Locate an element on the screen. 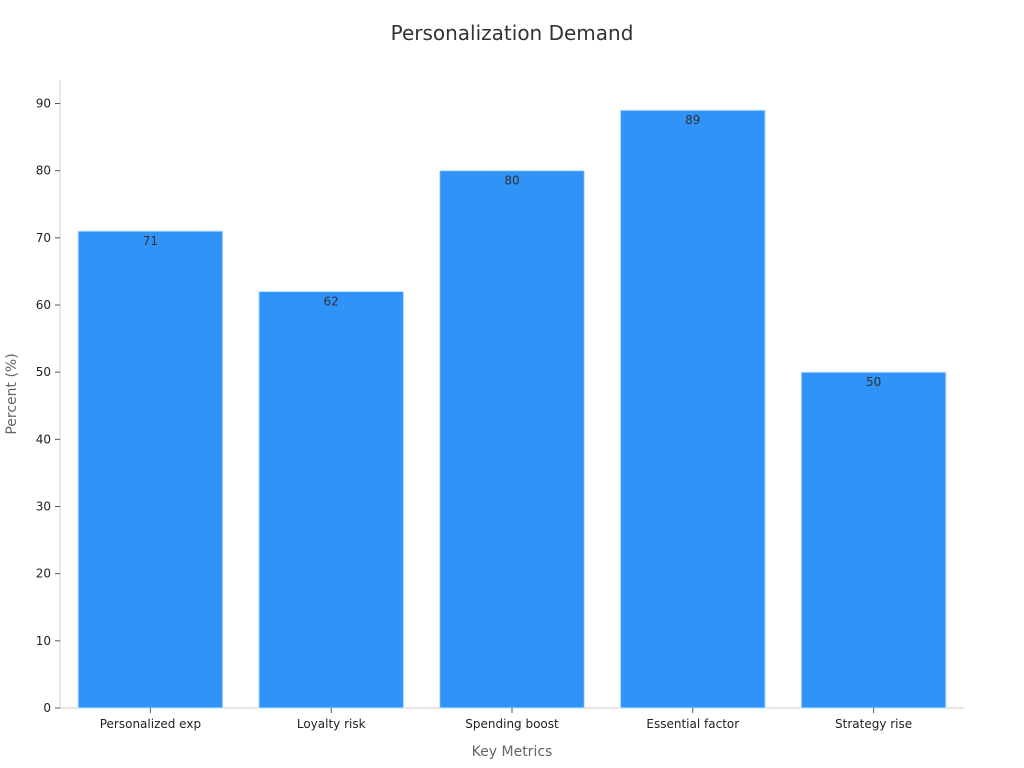 This screenshot has height=768, width=1024. y-tick-label-1: 10 is located at coordinates (43, 641).